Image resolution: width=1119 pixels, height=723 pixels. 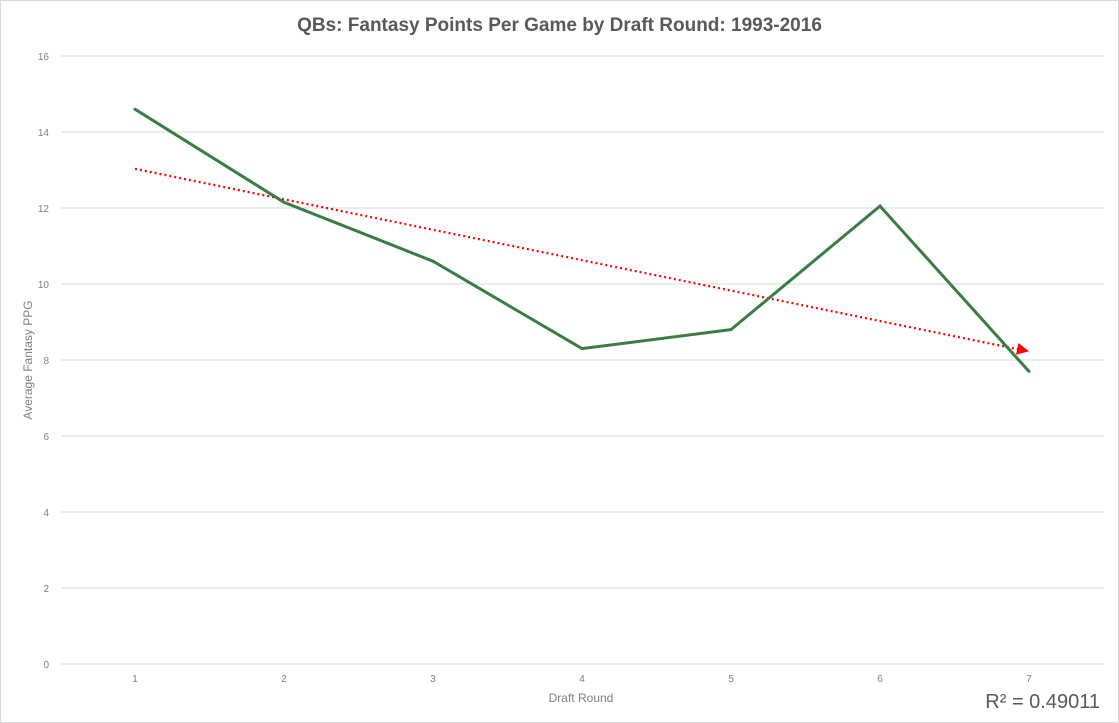 What do you see at coordinates (28, 359) in the screenshot?
I see `y-axis-title: Average Fantasy PPG` at bounding box center [28, 359].